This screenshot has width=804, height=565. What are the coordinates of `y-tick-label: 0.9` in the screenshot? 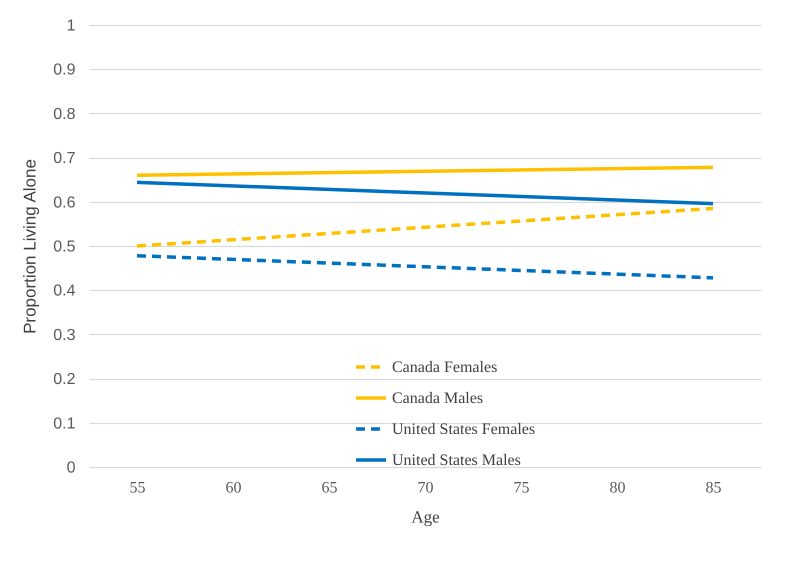 It's located at (64, 70).